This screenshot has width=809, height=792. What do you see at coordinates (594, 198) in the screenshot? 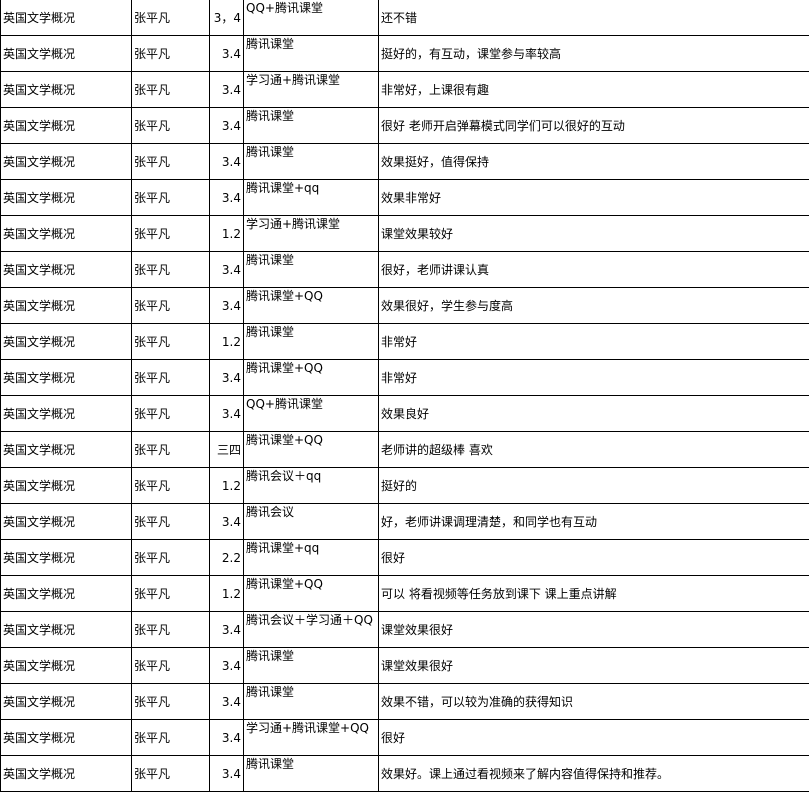
I see `comment-cell: 效果非常好` at bounding box center [594, 198].